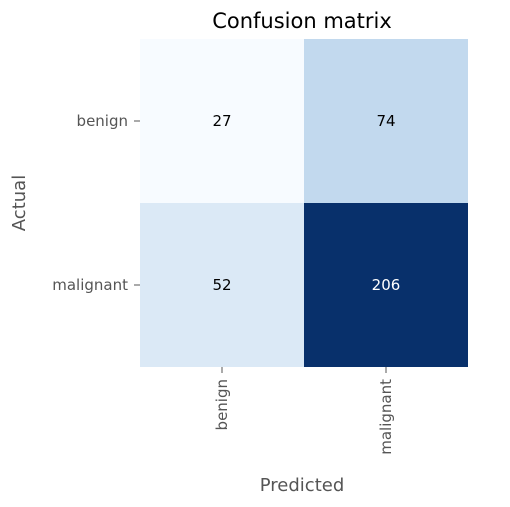 The height and width of the screenshot is (507, 510). What do you see at coordinates (386, 417) in the screenshot?
I see `x-tick-label-1: malignant` at bounding box center [386, 417].